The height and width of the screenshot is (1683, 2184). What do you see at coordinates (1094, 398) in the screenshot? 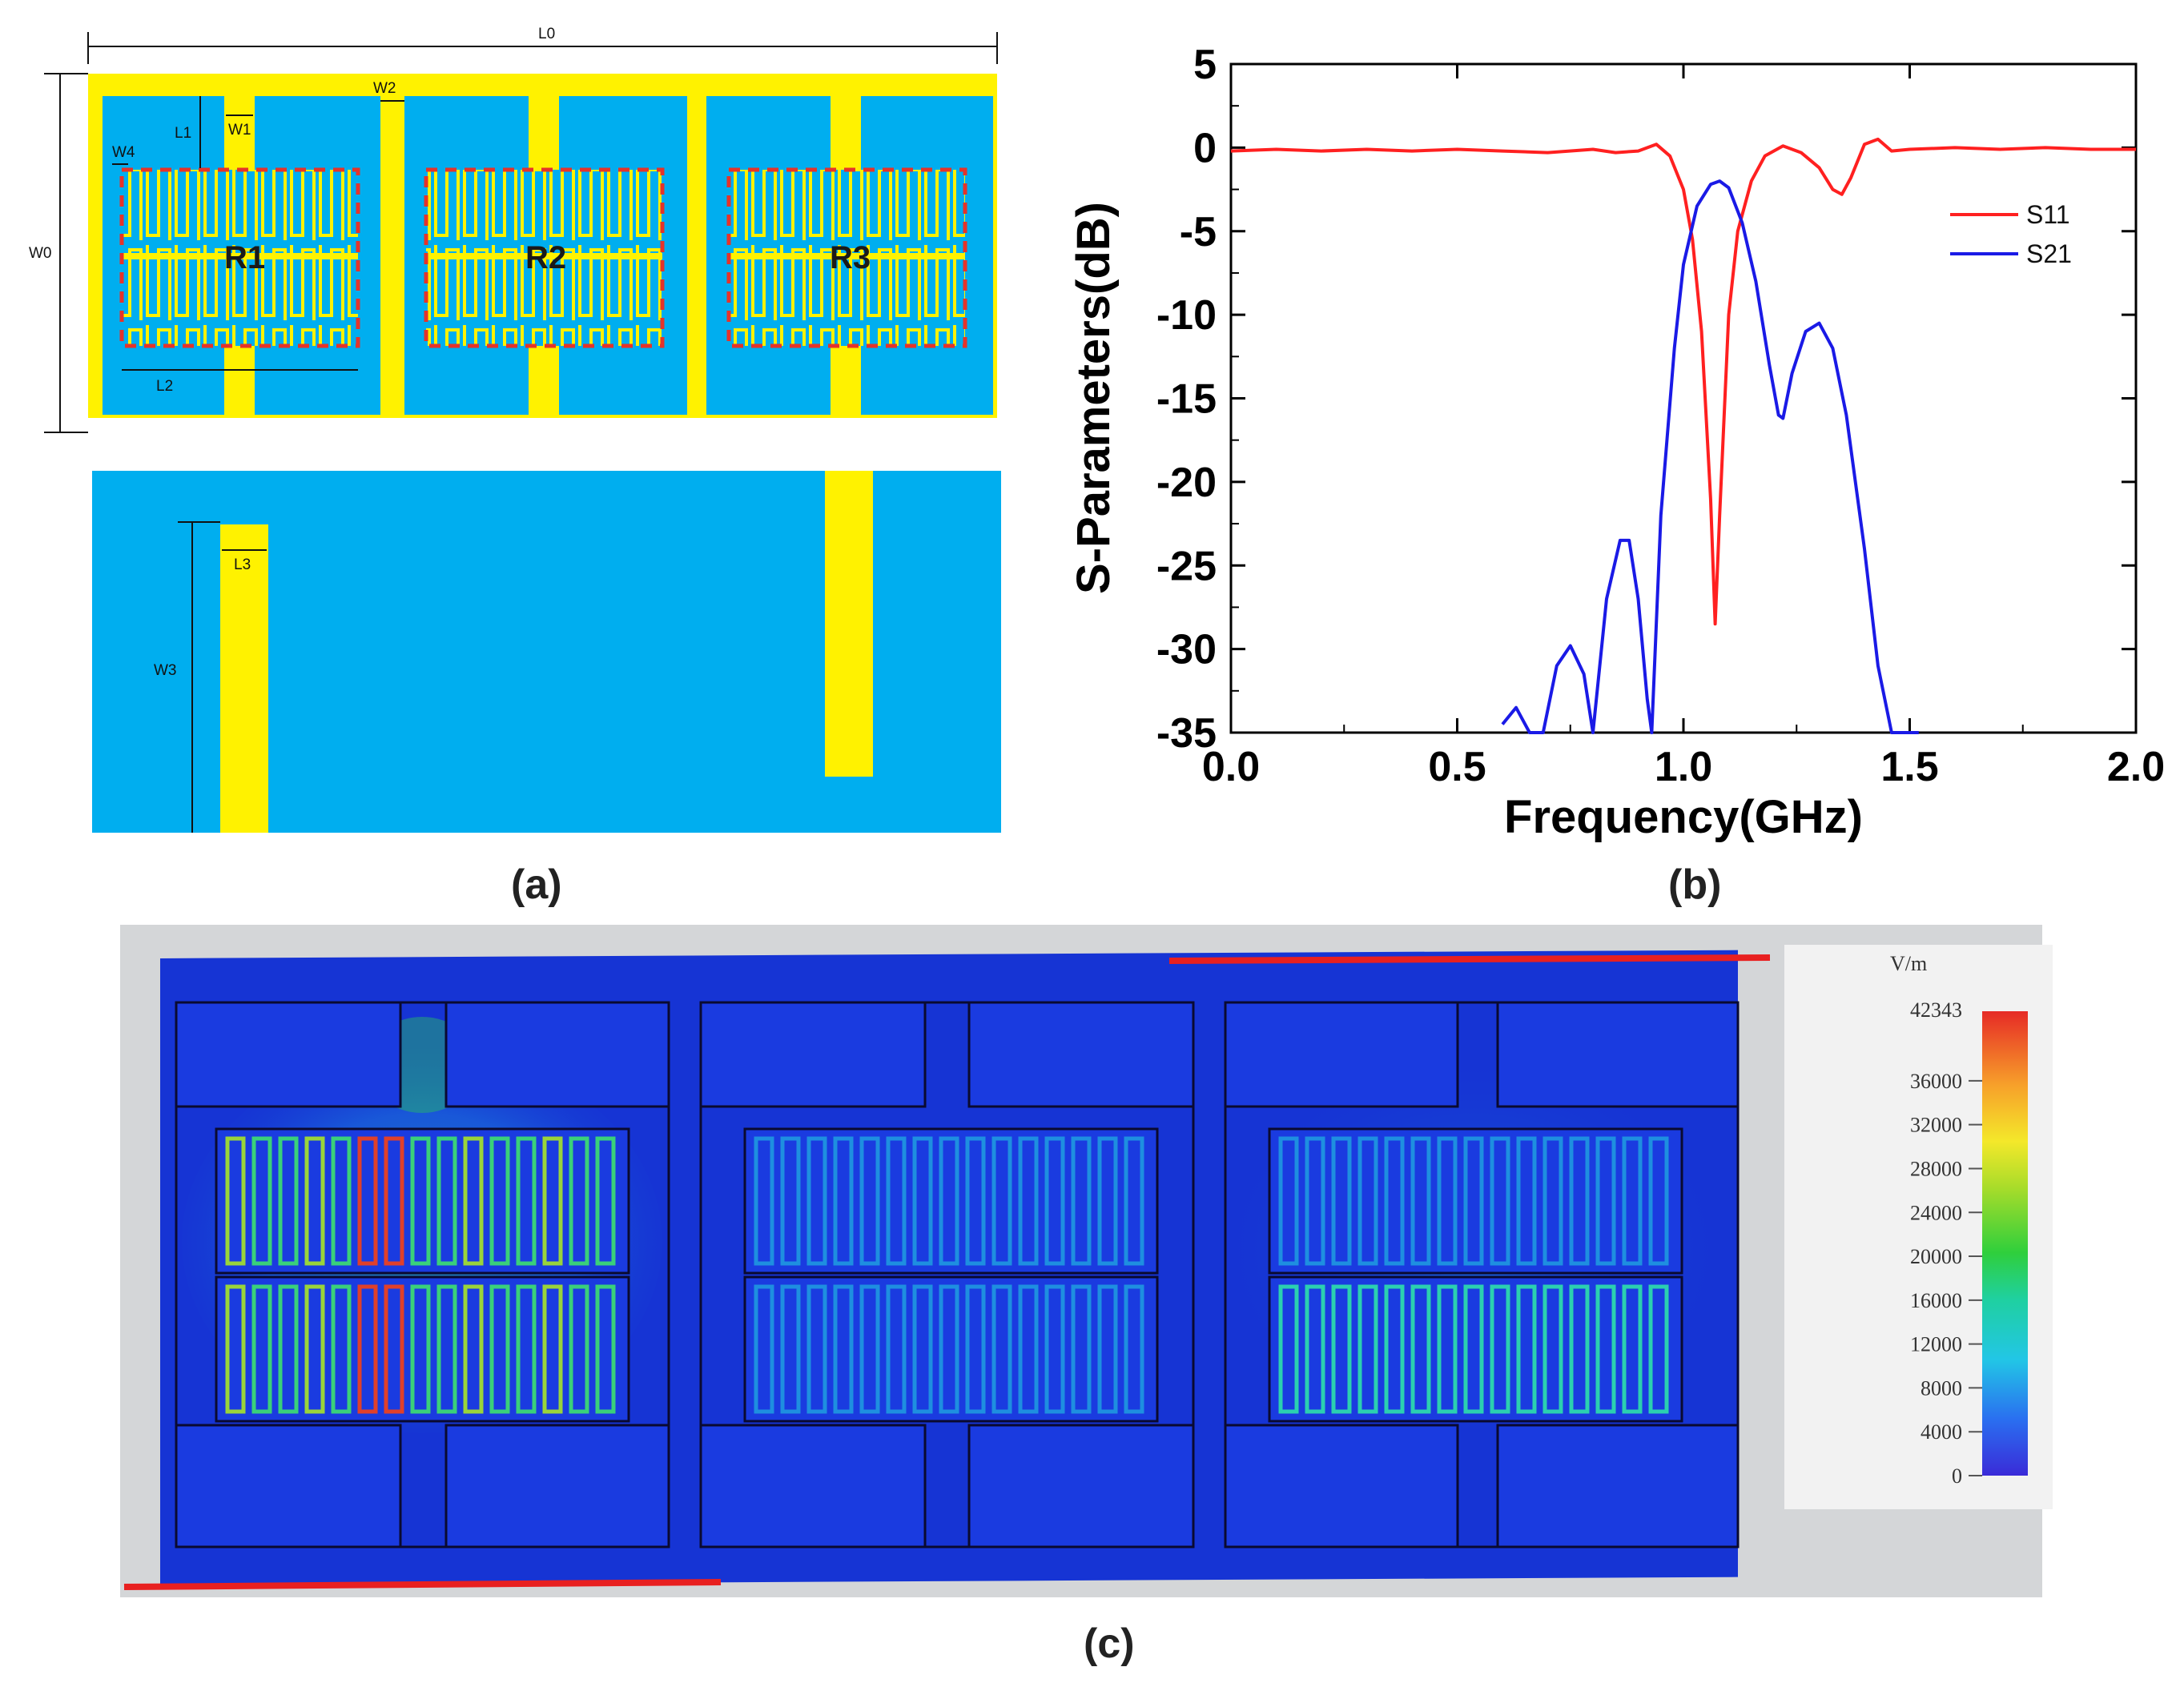
I see `y-axis-title: S-Parameters(dB)` at bounding box center [1094, 398].